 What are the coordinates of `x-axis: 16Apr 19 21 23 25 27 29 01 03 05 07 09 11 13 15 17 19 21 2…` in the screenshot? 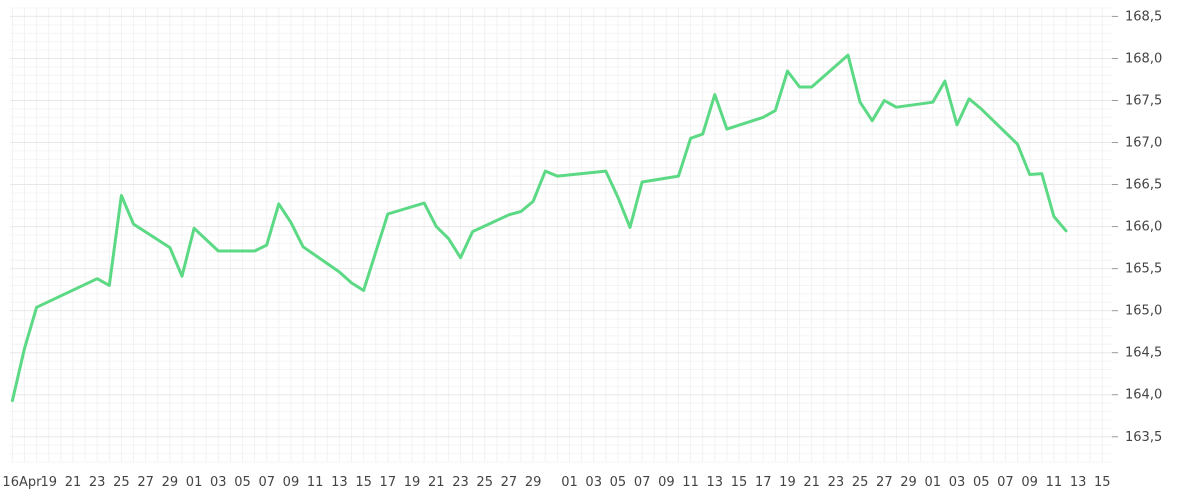 It's located at (556, 482).